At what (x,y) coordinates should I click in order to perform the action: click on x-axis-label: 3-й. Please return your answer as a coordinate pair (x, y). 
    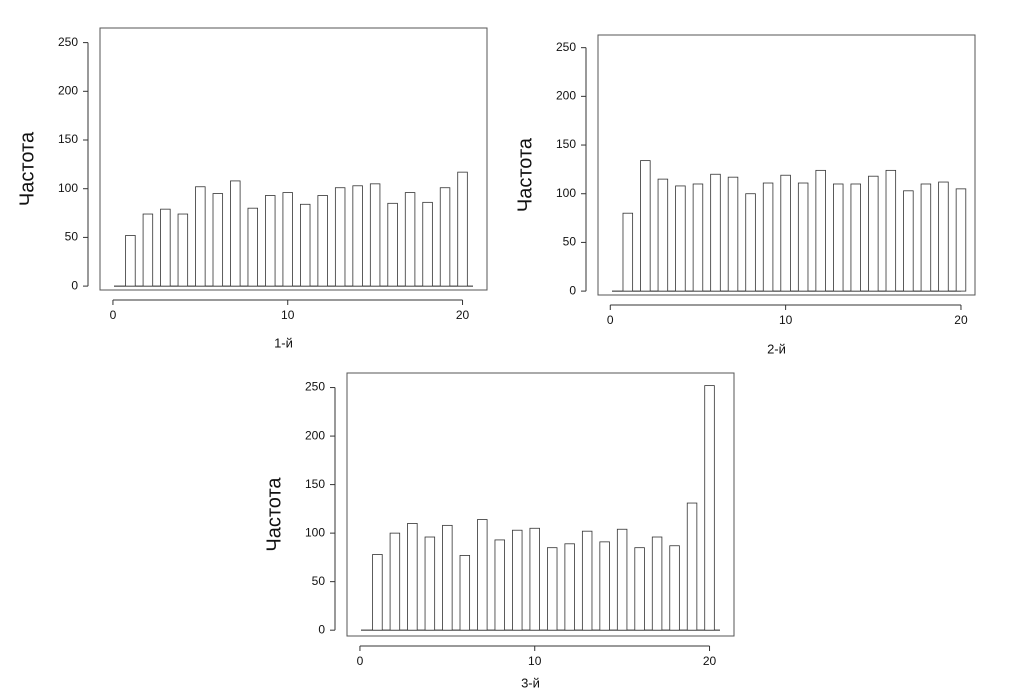
    Looking at the image, I should click on (530, 682).